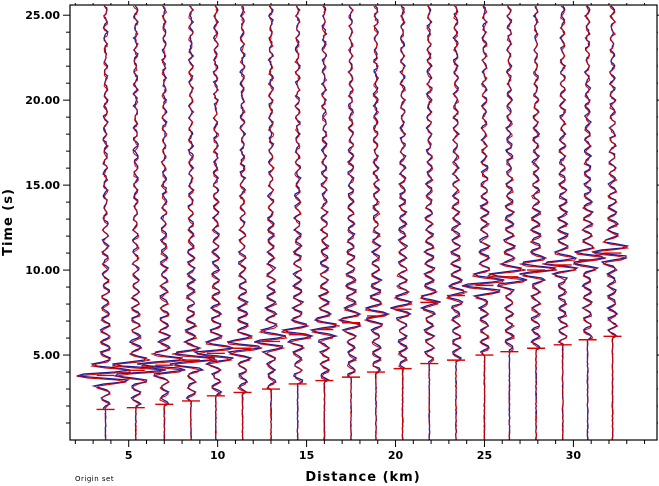  I want to click on y-axis-title: Time (s), so click(8, 222).